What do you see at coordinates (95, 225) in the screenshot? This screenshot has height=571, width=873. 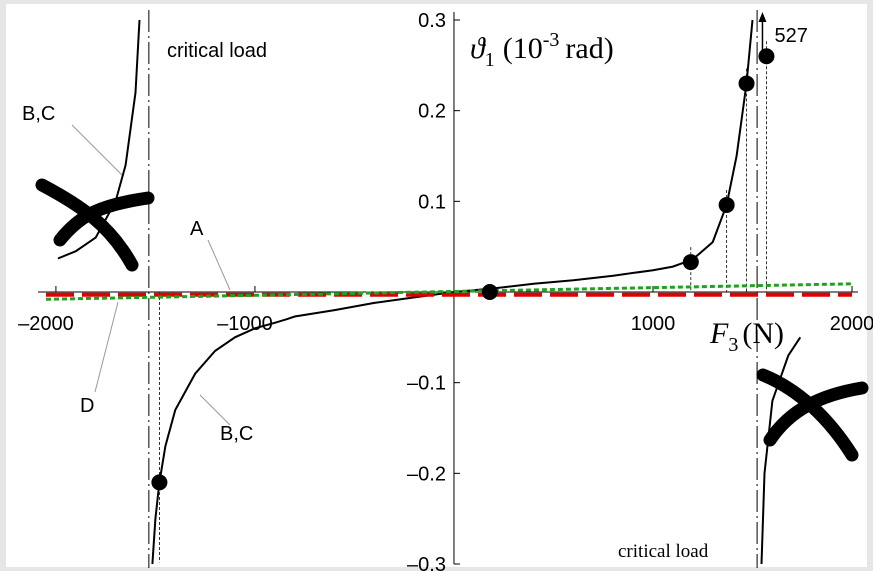 I see `inset-left` at bounding box center [95, 225].